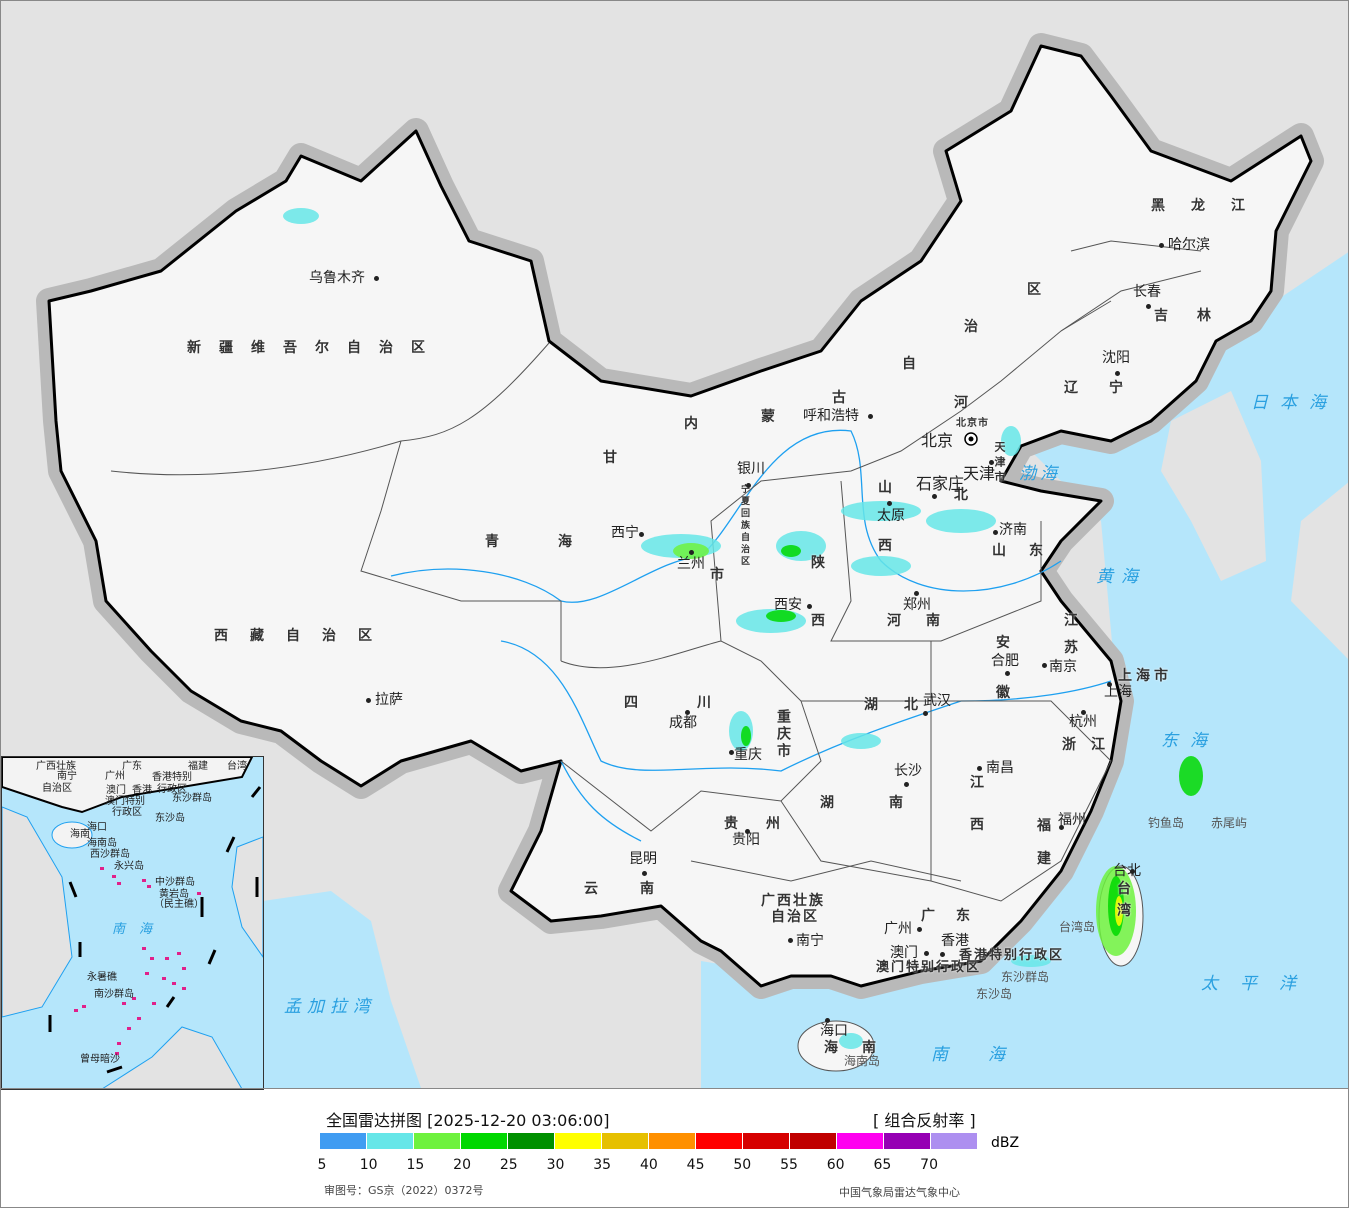  What do you see at coordinates (898, 929) in the screenshot?
I see `city-label: 广州` at bounding box center [898, 929].